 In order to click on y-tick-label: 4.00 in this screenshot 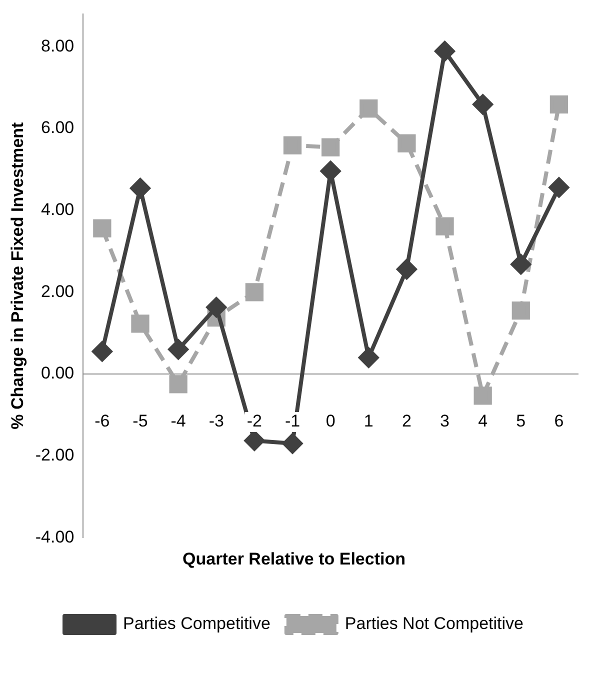, I will do `click(57, 210)`.